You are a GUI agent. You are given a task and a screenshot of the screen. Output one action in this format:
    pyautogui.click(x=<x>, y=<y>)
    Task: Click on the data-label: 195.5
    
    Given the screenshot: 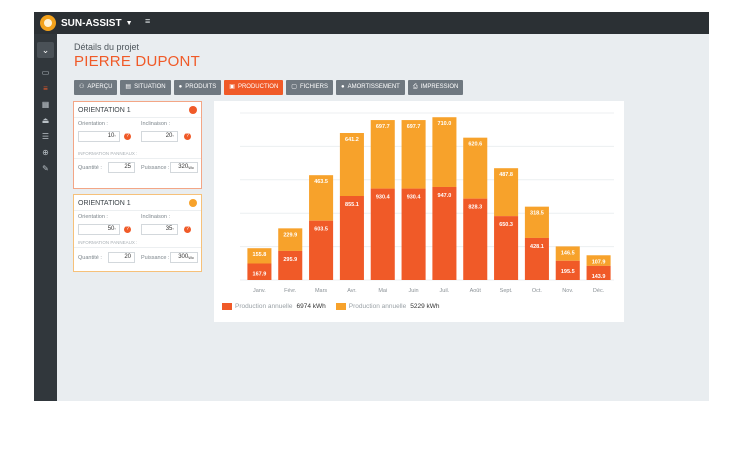 What is the action you would take?
    pyautogui.click(x=568, y=272)
    